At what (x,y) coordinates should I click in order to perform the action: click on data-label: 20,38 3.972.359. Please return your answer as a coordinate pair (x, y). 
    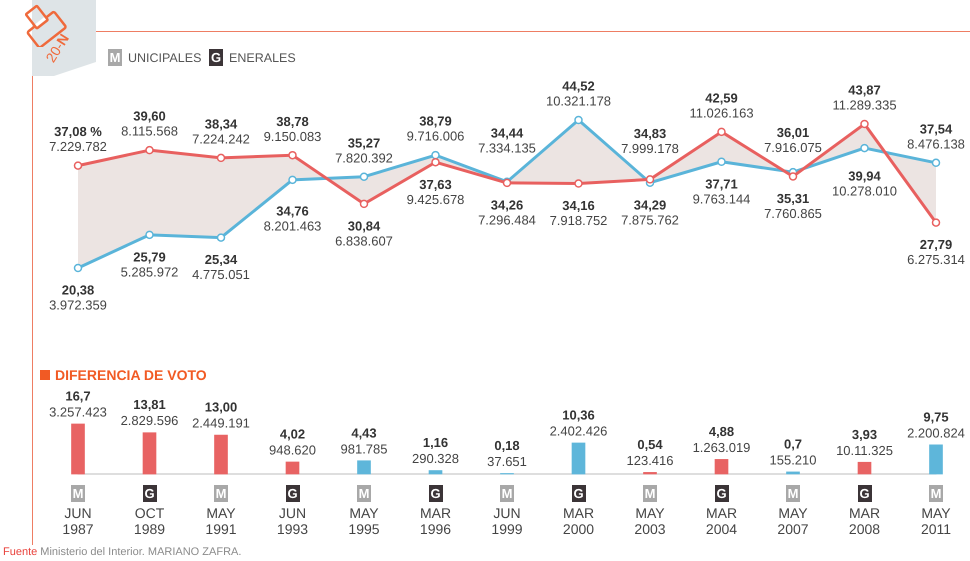
    Looking at the image, I should click on (78, 297).